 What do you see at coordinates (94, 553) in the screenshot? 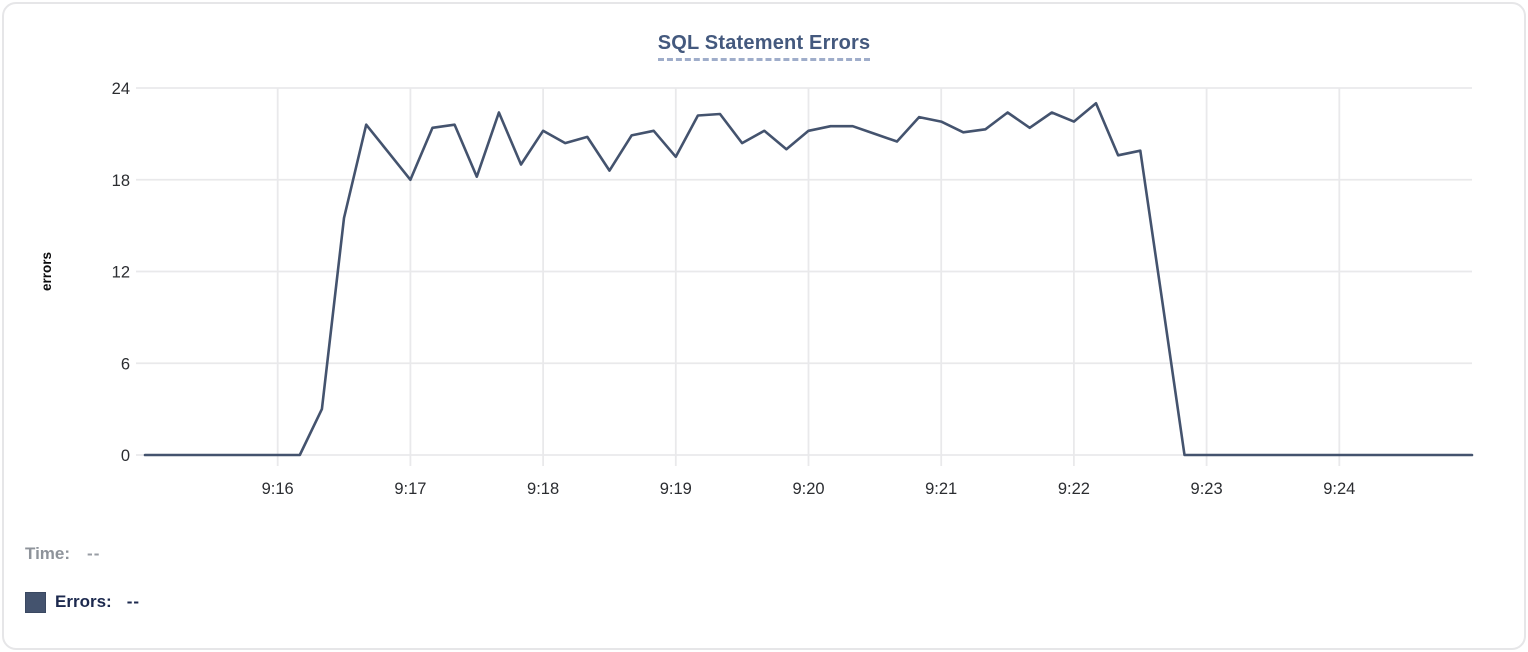
I see `time-value: --` at bounding box center [94, 553].